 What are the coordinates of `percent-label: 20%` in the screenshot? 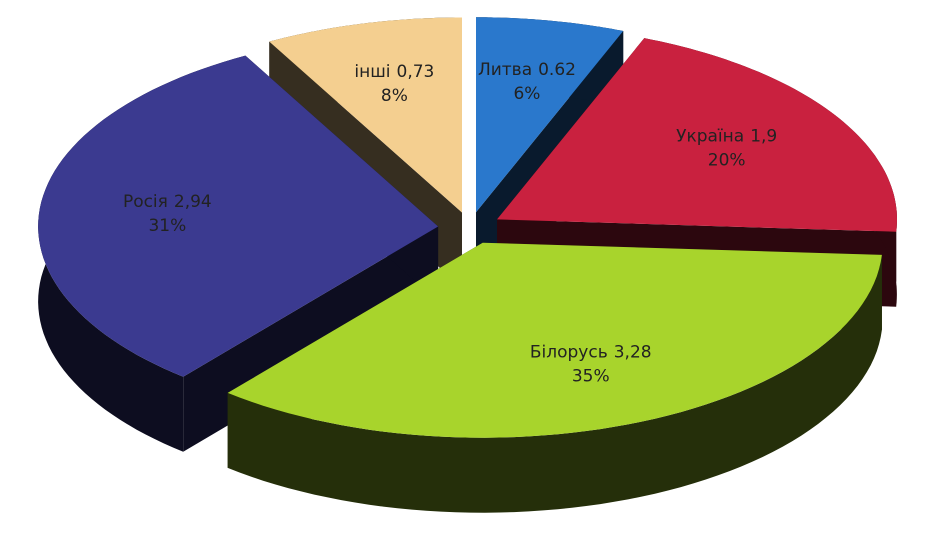 It's located at (727, 160).